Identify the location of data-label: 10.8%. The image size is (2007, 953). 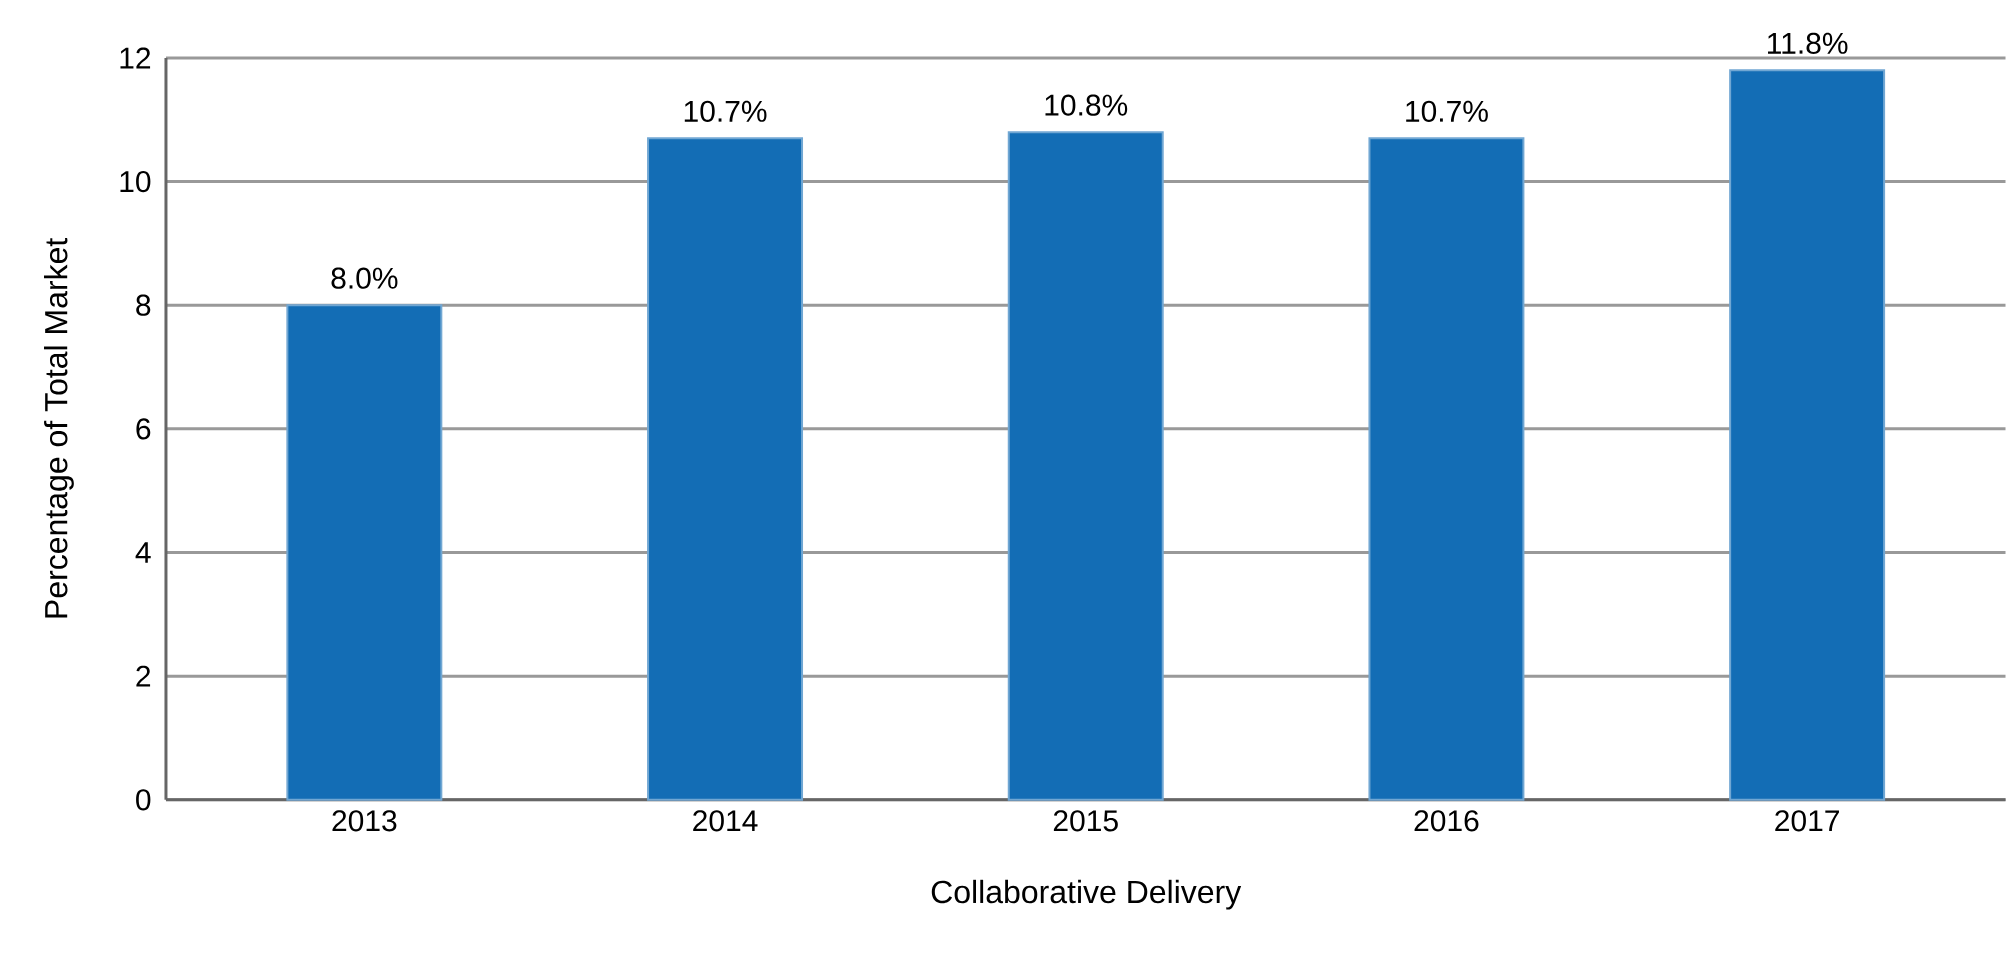
(1086, 105).